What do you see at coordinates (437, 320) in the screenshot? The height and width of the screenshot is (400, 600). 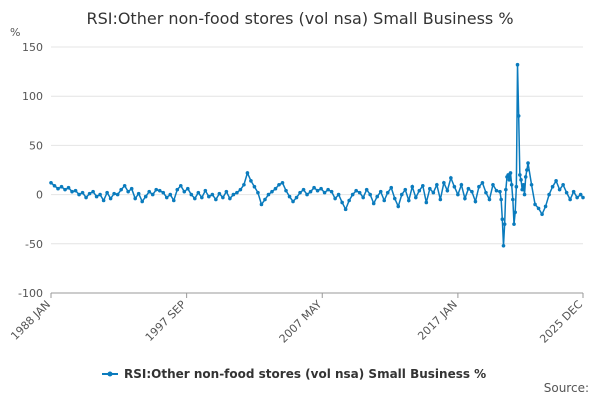 I see `x-tick-label: 2017 JAN` at bounding box center [437, 320].